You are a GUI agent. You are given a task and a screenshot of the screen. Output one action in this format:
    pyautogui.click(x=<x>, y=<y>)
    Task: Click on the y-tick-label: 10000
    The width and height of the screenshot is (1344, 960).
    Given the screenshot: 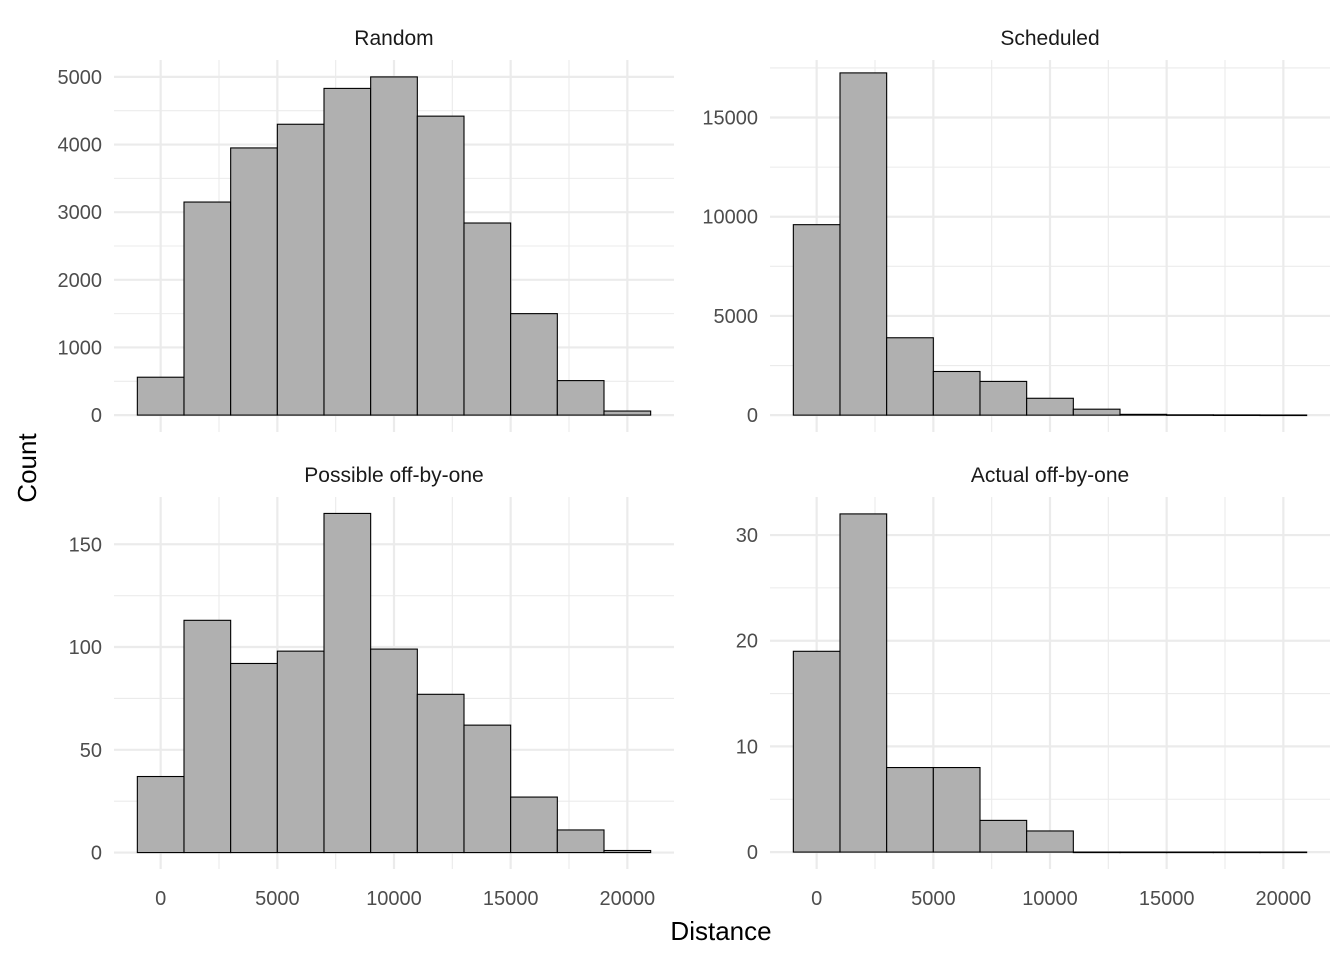 What is the action you would take?
    pyautogui.click(x=730, y=218)
    